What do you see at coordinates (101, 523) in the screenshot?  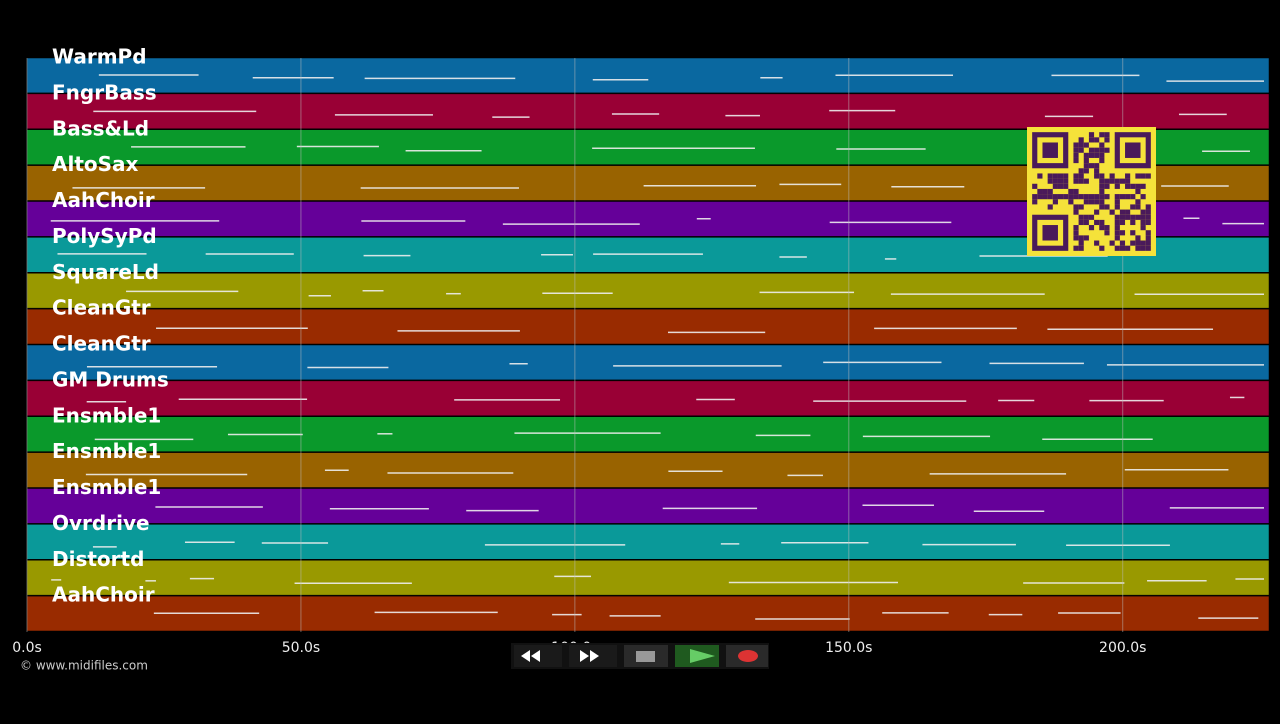 I see `track-name: Ovrdrive` at bounding box center [101, 523].